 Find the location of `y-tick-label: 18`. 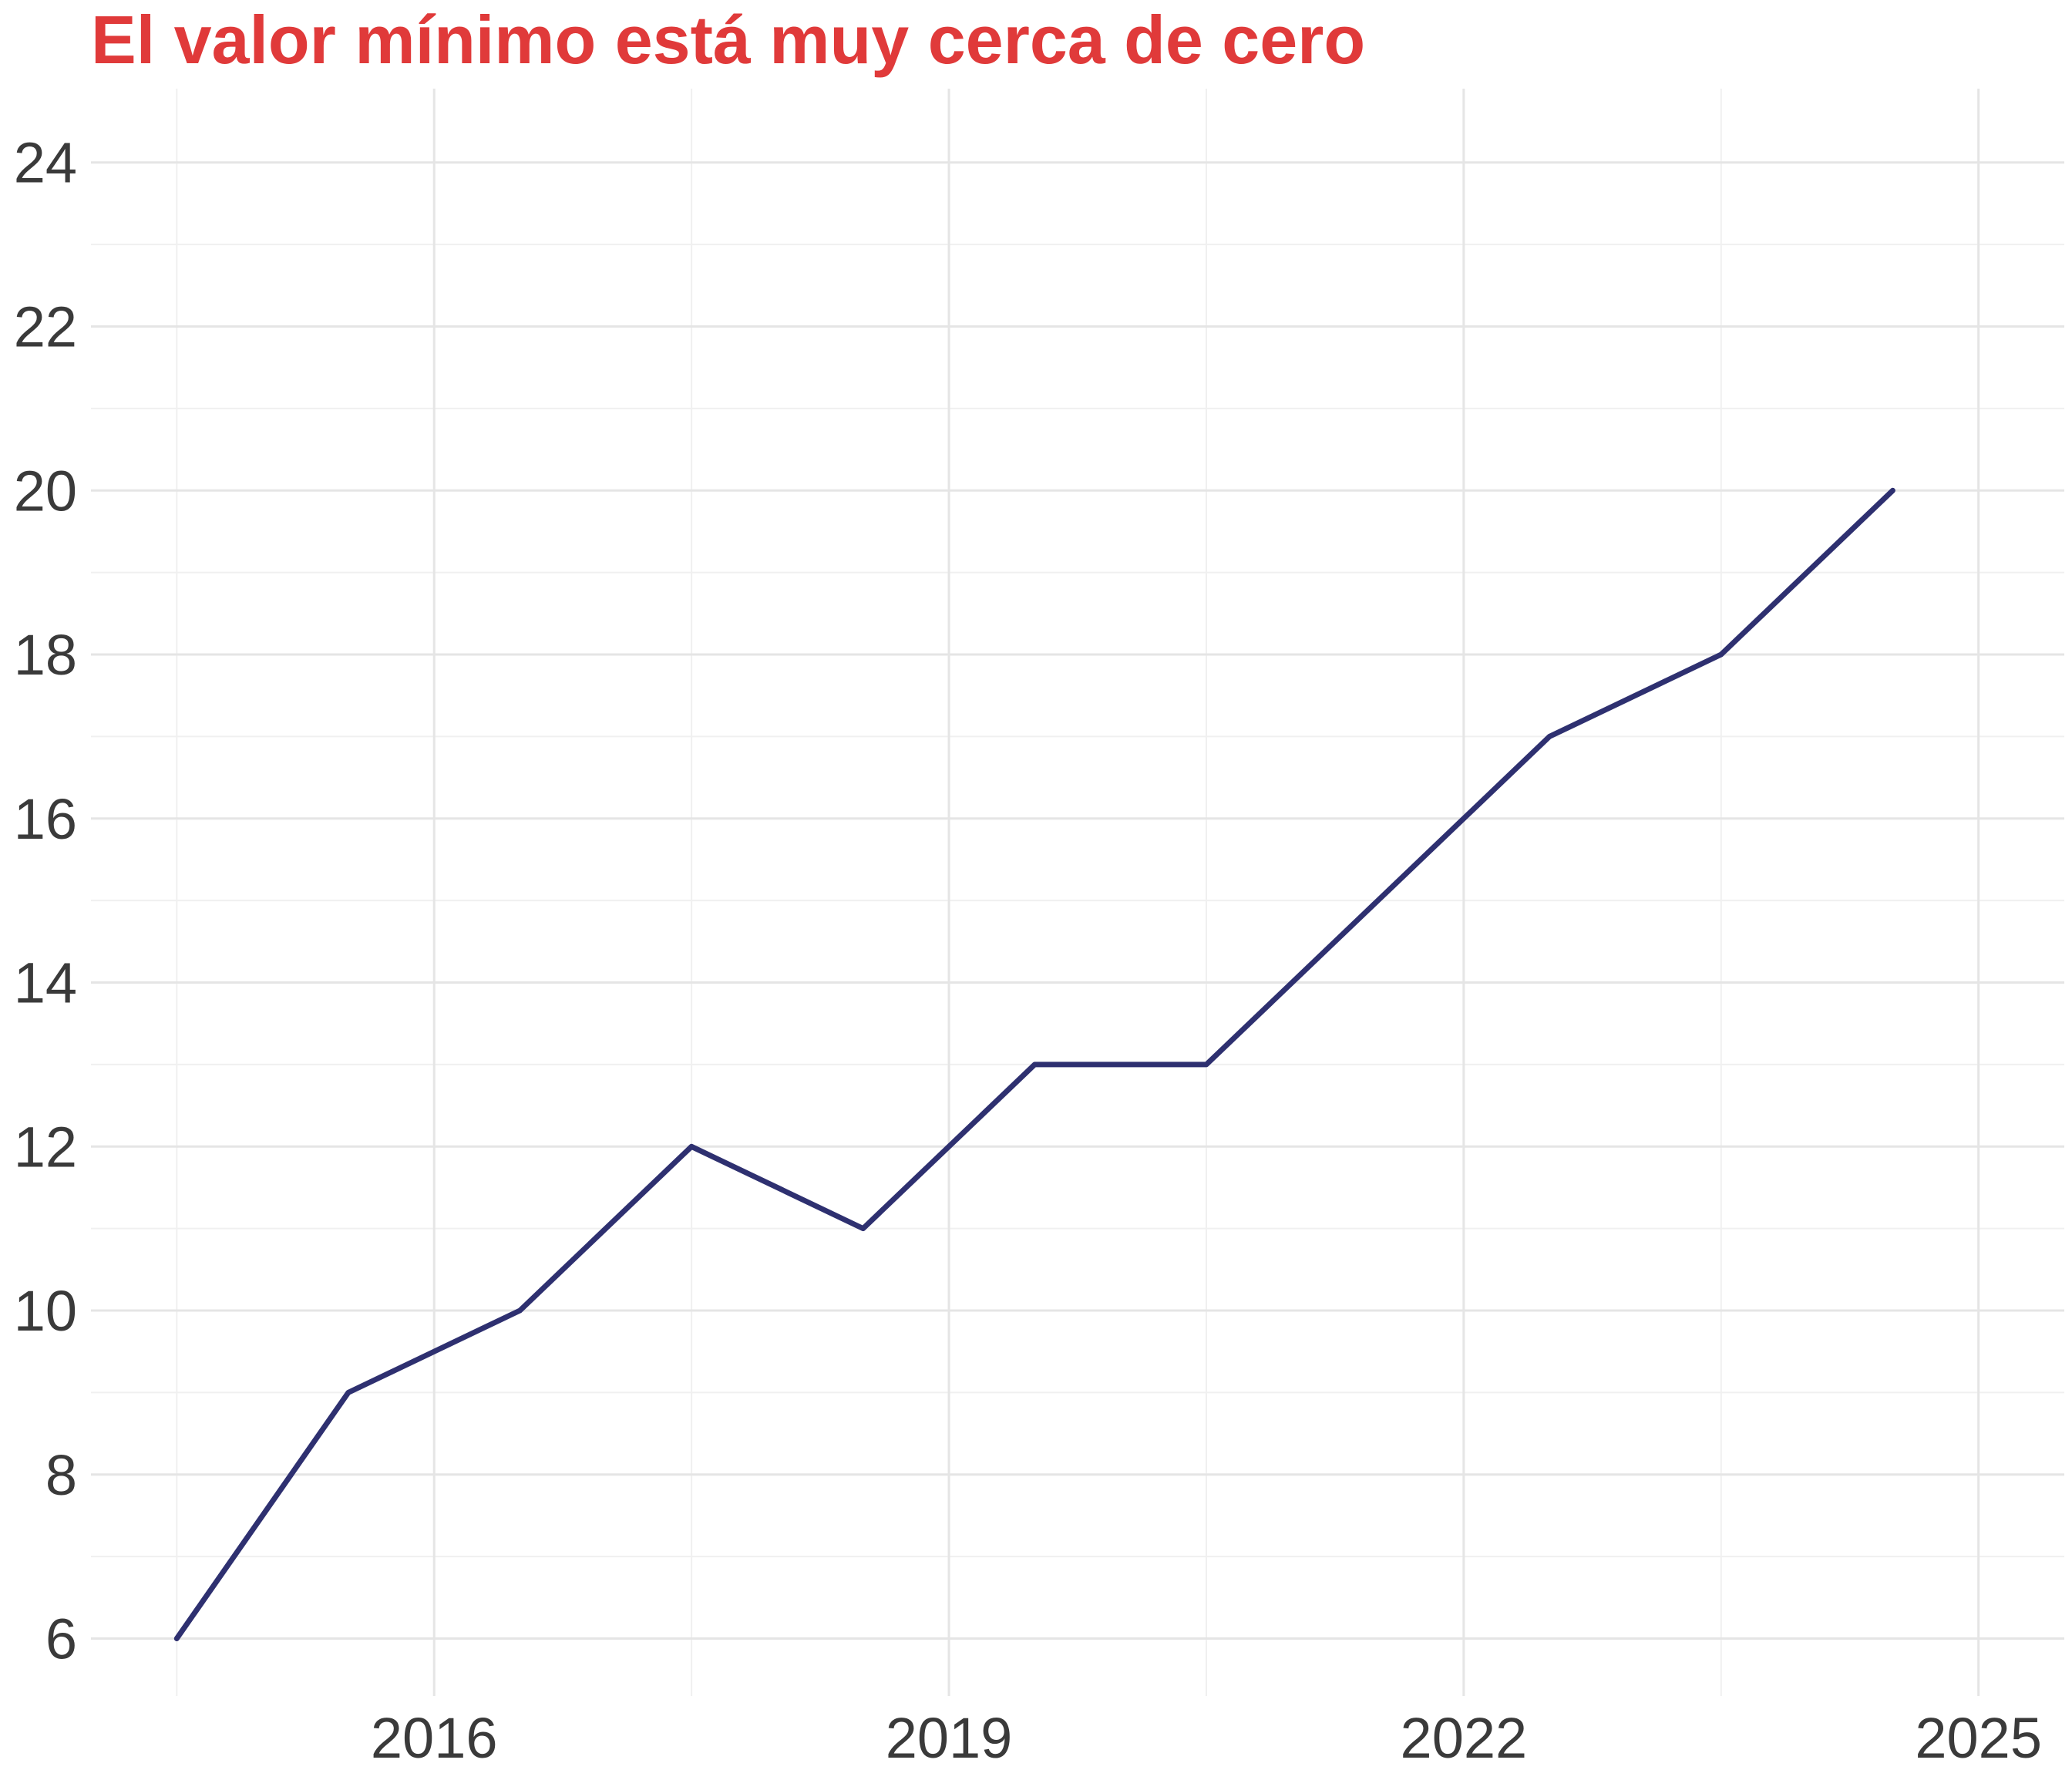

y-tick-label: 18 is located at coordinates (46, 655).